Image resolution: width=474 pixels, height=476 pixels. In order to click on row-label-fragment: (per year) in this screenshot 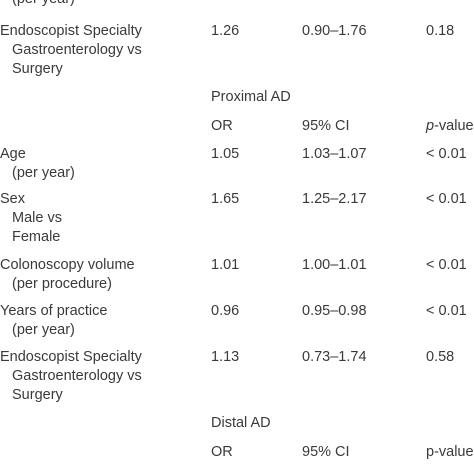, I will do `click(43, 4)`.